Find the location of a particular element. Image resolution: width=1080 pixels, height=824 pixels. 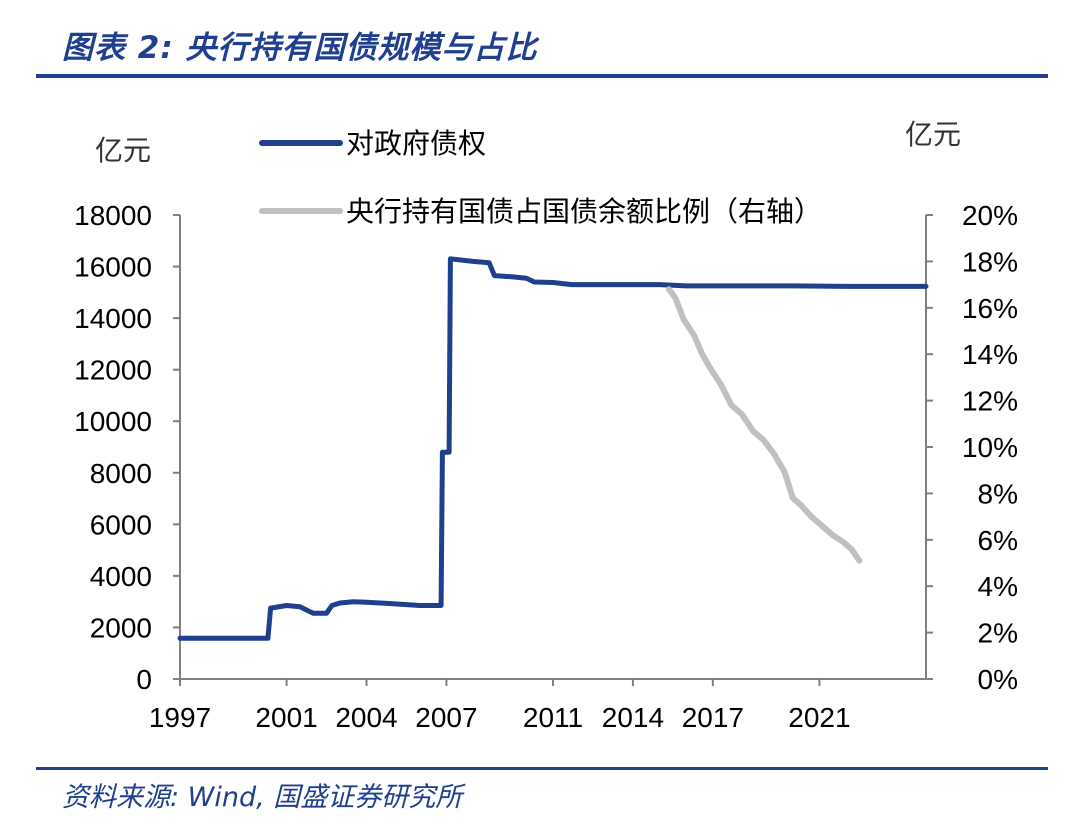

left-tick-label: 14000 is located at coordinates (113, 318).